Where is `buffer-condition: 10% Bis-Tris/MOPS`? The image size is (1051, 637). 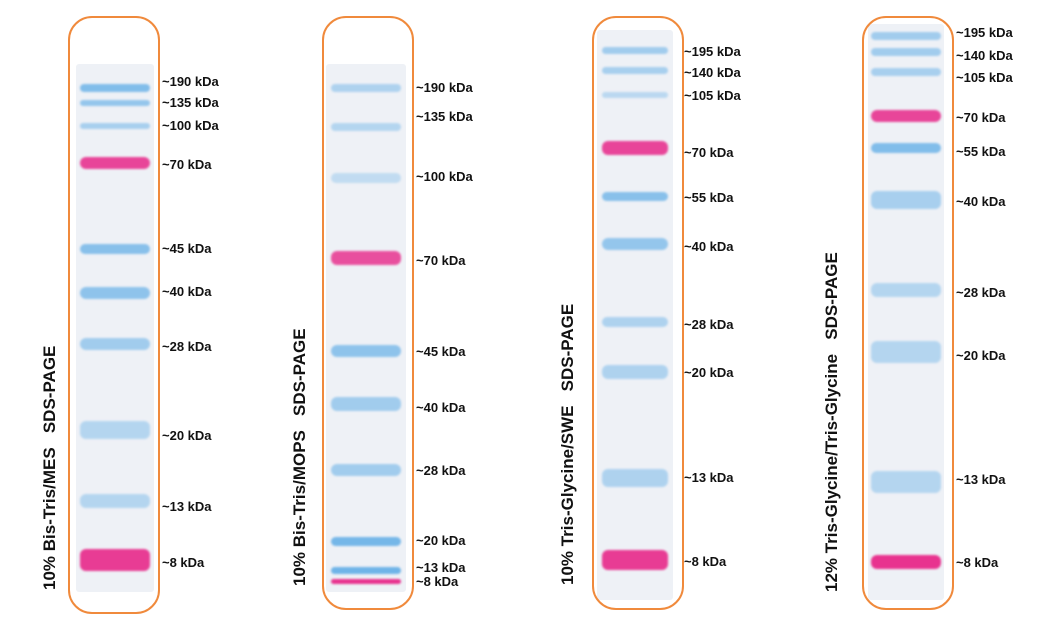
buffer-condition: 10% Bis-Tris/MOPS is located at coordinates (299, 508).